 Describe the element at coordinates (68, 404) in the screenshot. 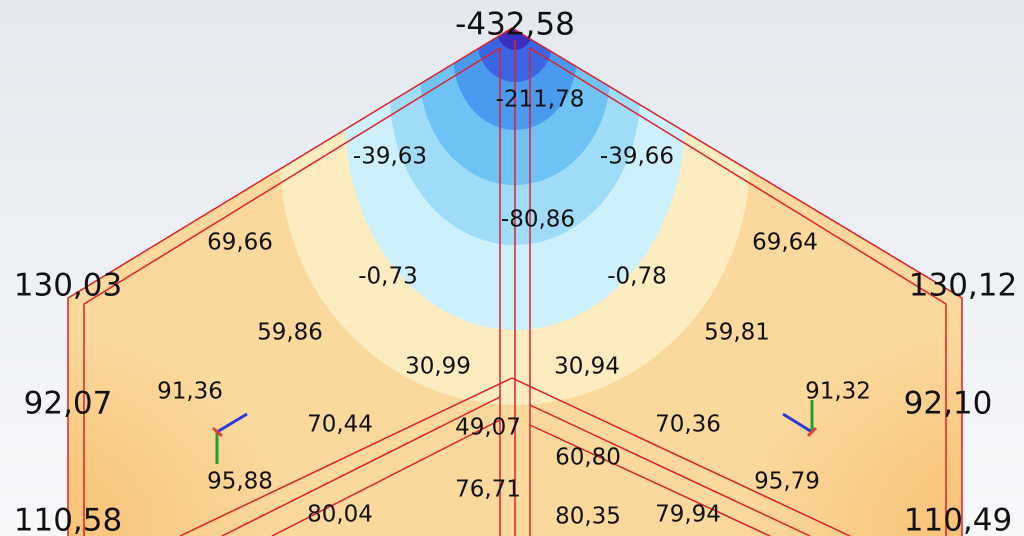

I see `value-label: 92,07` at that location.